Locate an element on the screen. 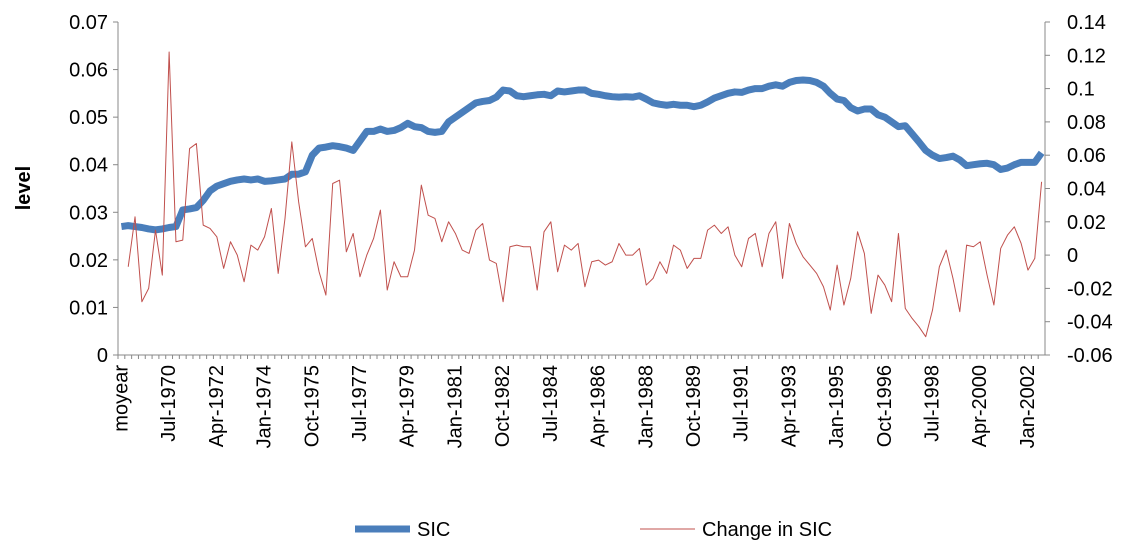 The height and width of the screenshot is (548, 1130). x-tick-label: Jul-1984 is located at coordinates (551, 403).